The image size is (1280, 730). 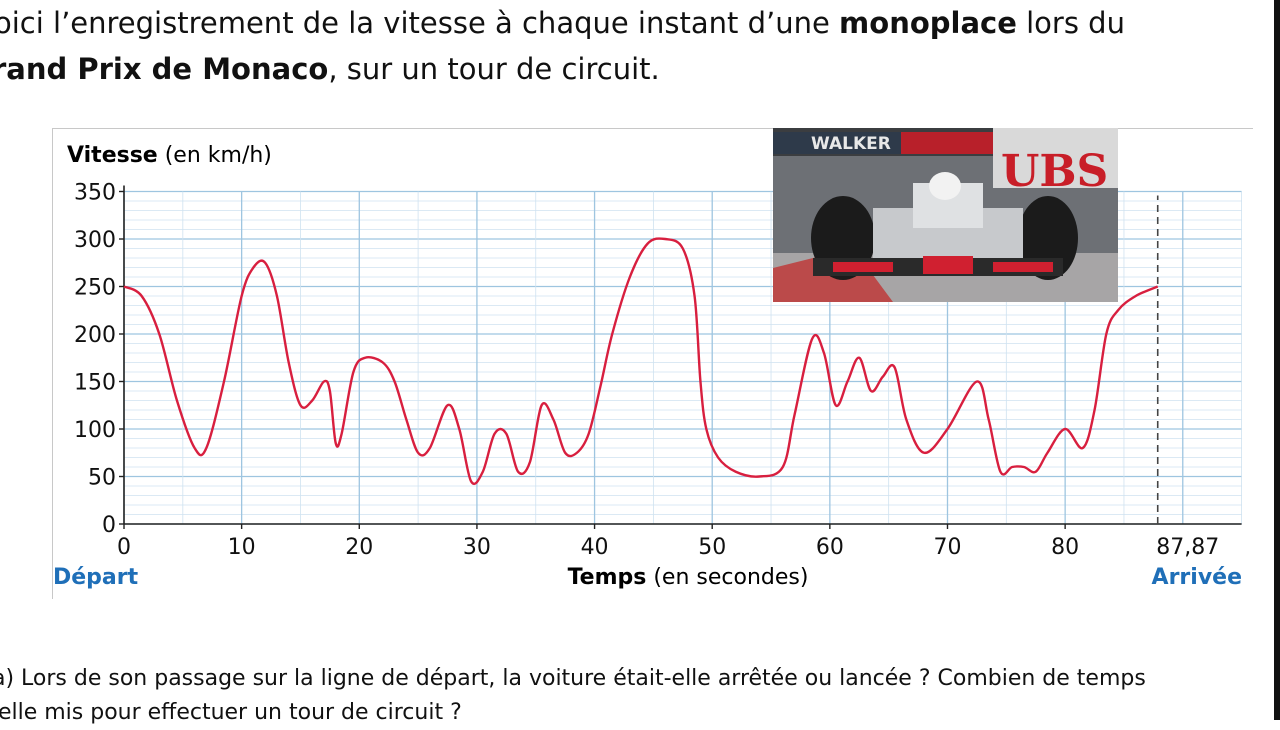 I want to click on y-tick-label: 300, so click(x=95, y=240).